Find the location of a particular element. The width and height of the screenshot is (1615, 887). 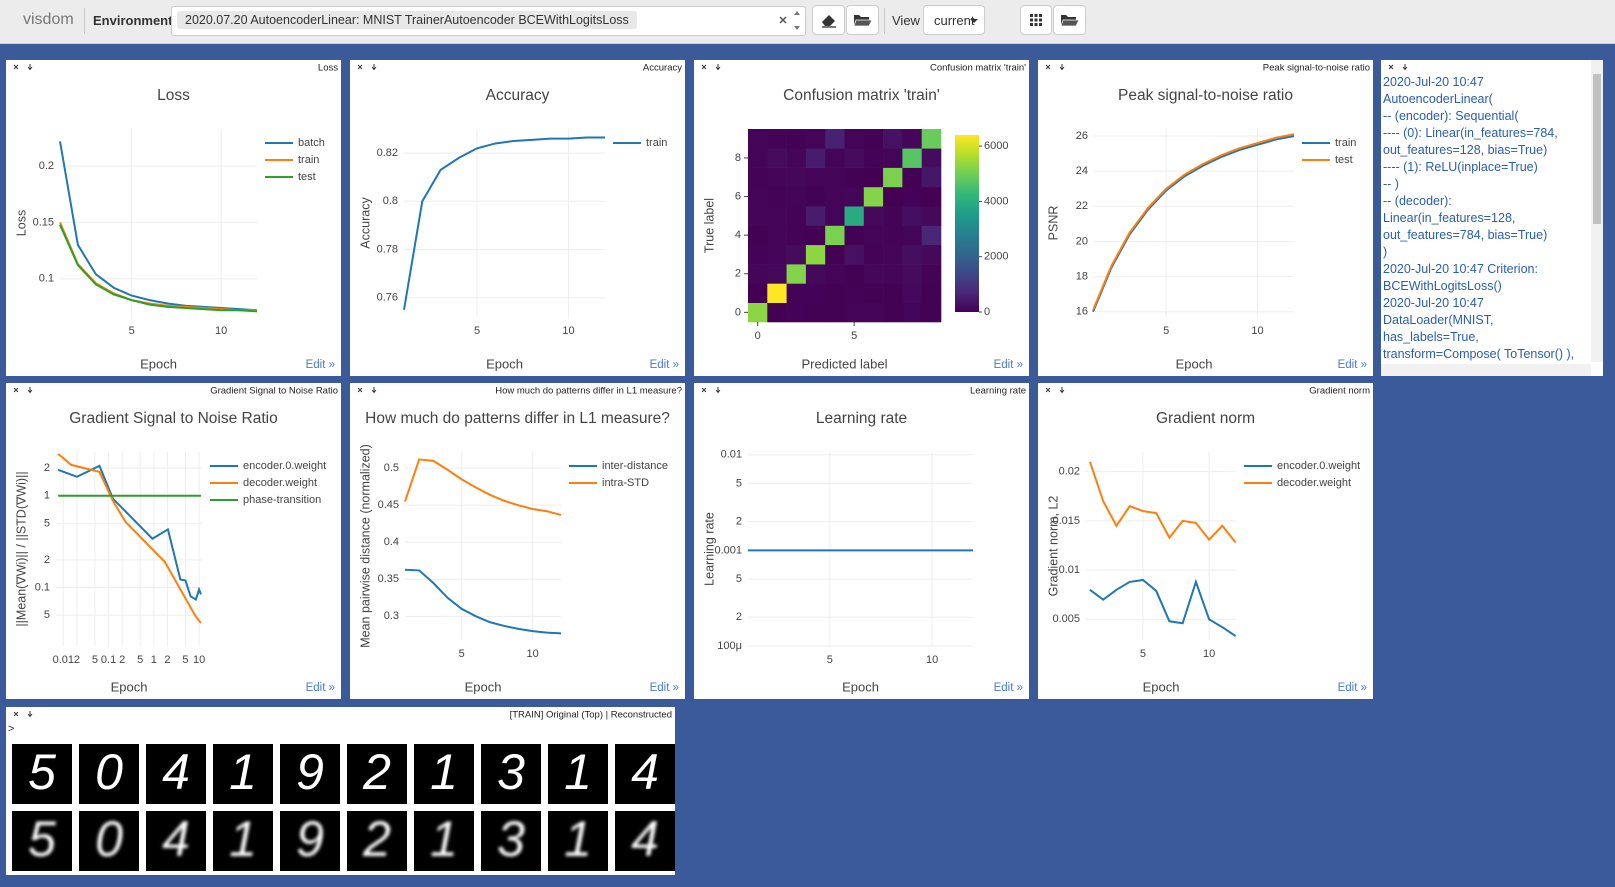

pane-title: Loss is located at coordinates (328, 68).